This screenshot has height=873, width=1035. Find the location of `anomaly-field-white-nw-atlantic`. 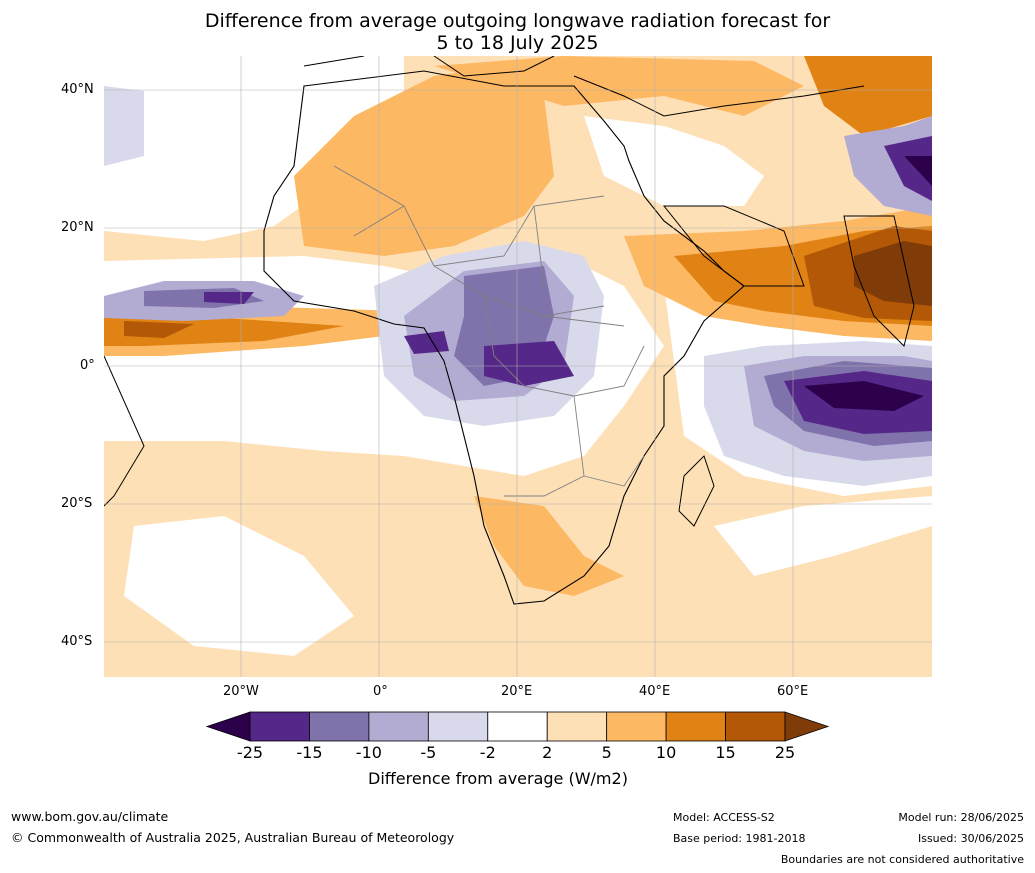

anomaly-field-white-nw-atlantic is located at coordinates (254, 148).